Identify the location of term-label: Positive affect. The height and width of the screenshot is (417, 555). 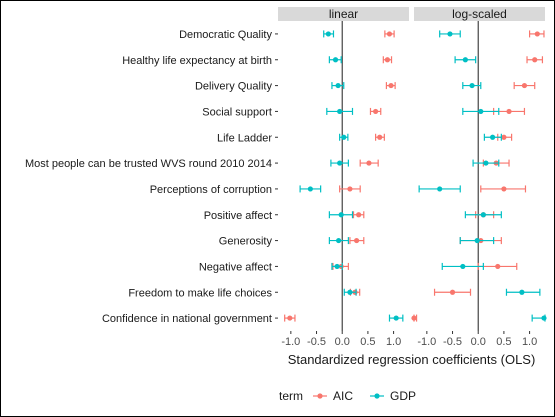
(238, 216).